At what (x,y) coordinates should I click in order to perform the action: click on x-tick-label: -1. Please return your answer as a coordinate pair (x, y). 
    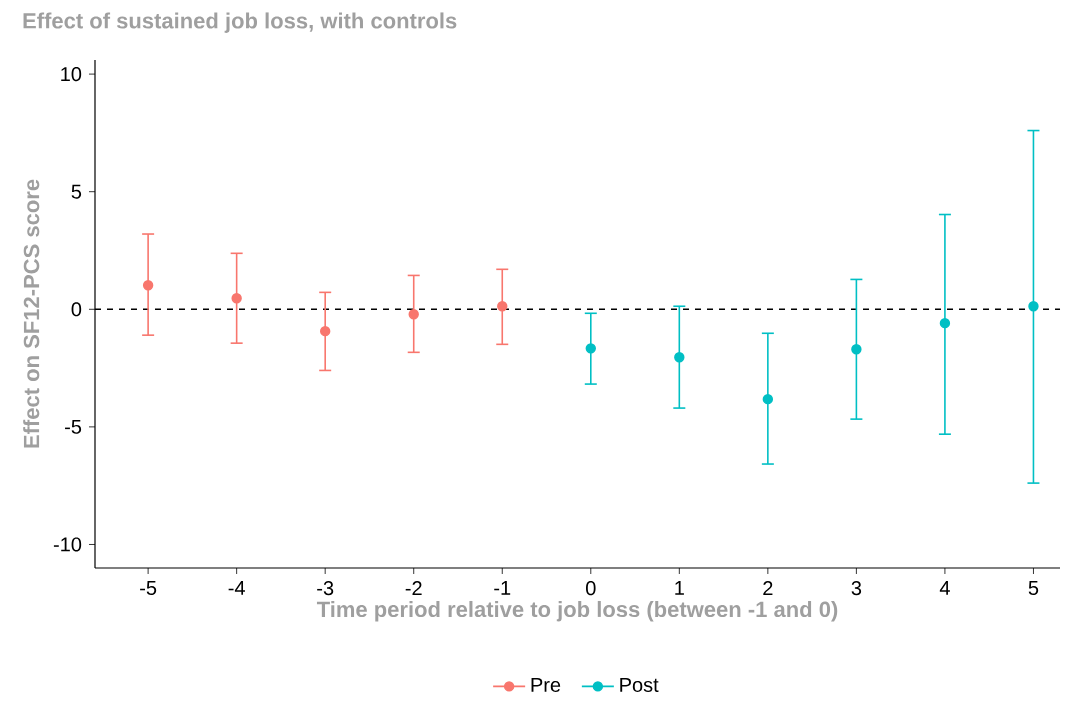
    Looking at the image, I should click on (502, 588).